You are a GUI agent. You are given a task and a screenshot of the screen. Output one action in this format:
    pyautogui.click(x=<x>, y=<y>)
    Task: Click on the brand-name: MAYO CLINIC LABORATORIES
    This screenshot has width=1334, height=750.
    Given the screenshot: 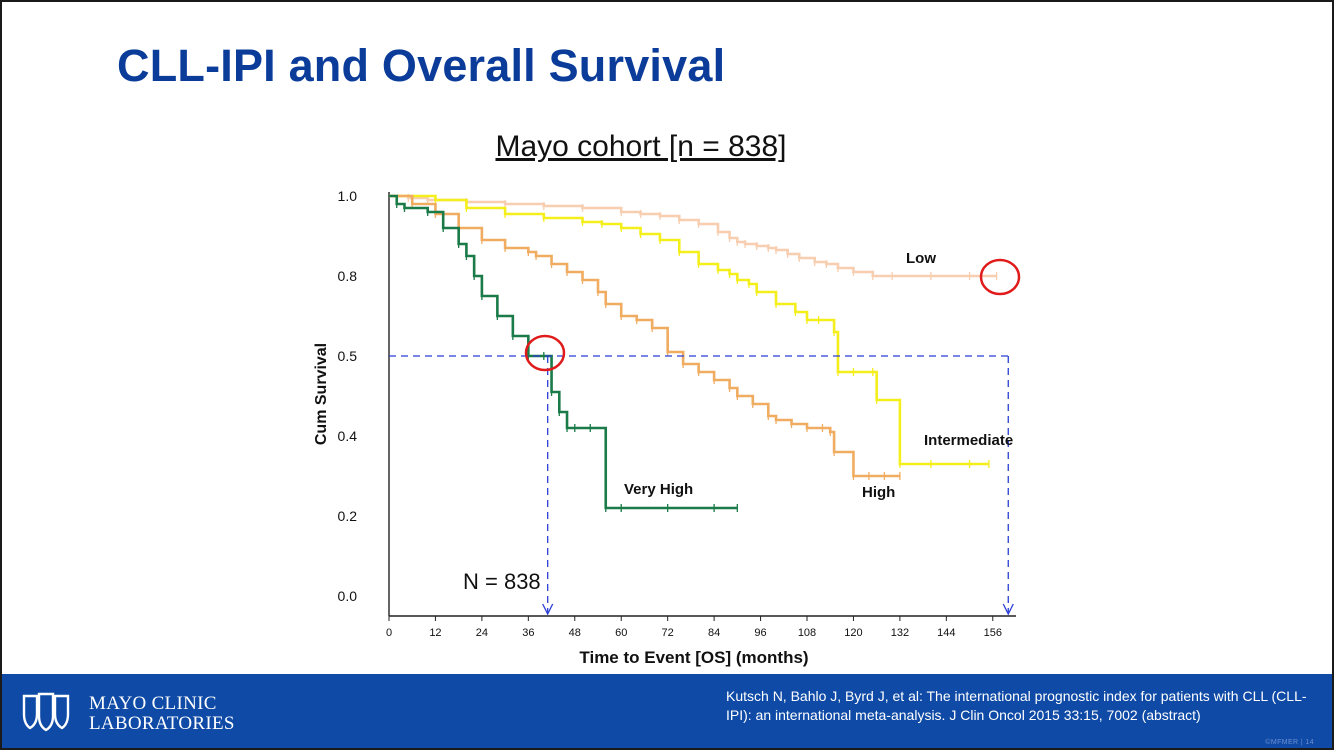 What is the action you would take?
    pyautogui.click(x=162, y=714)
    